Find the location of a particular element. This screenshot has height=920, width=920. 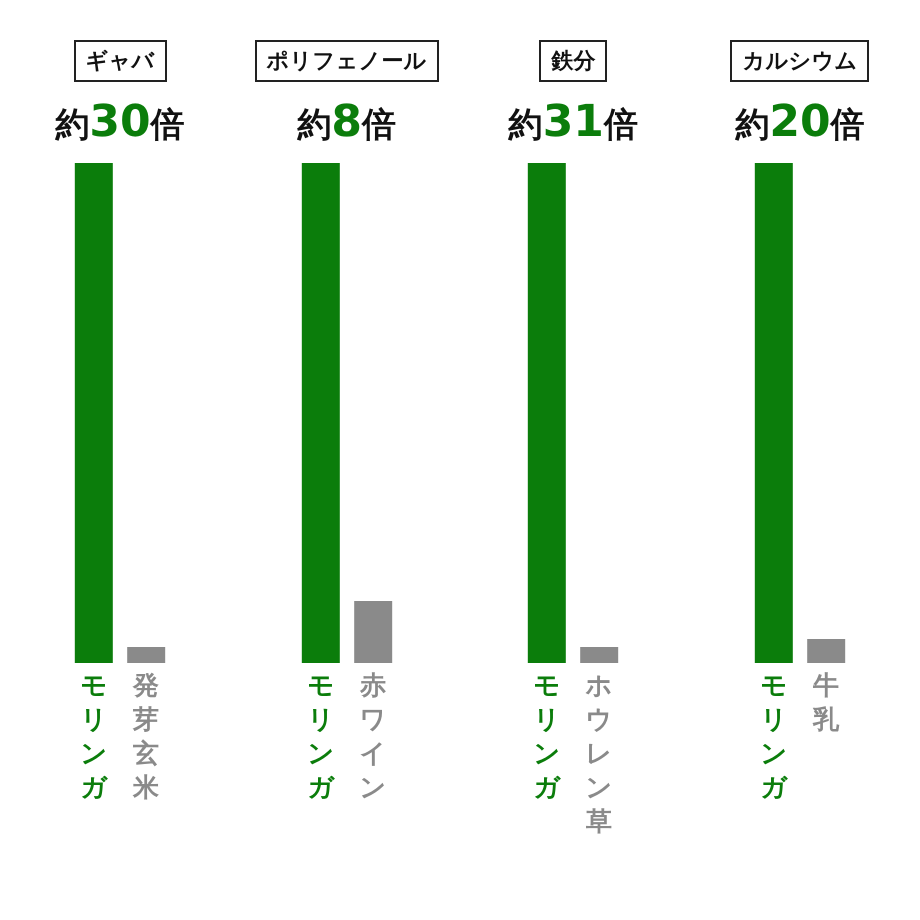

chart-subtitle: 約8倍 is located at coordinates (346, 121).